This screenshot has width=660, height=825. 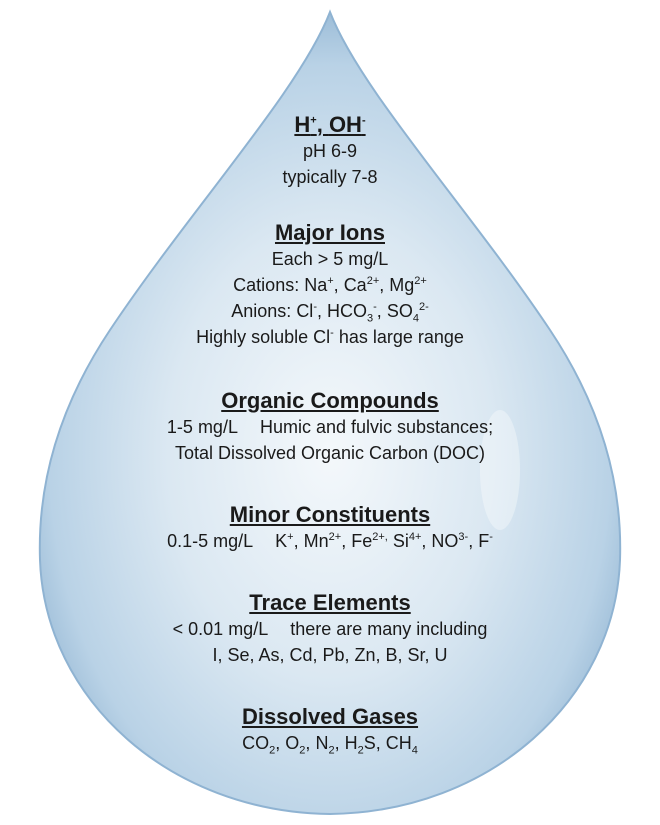 I want to click on gases-heading: Dissolved Gases, so click(x=330, y=716).